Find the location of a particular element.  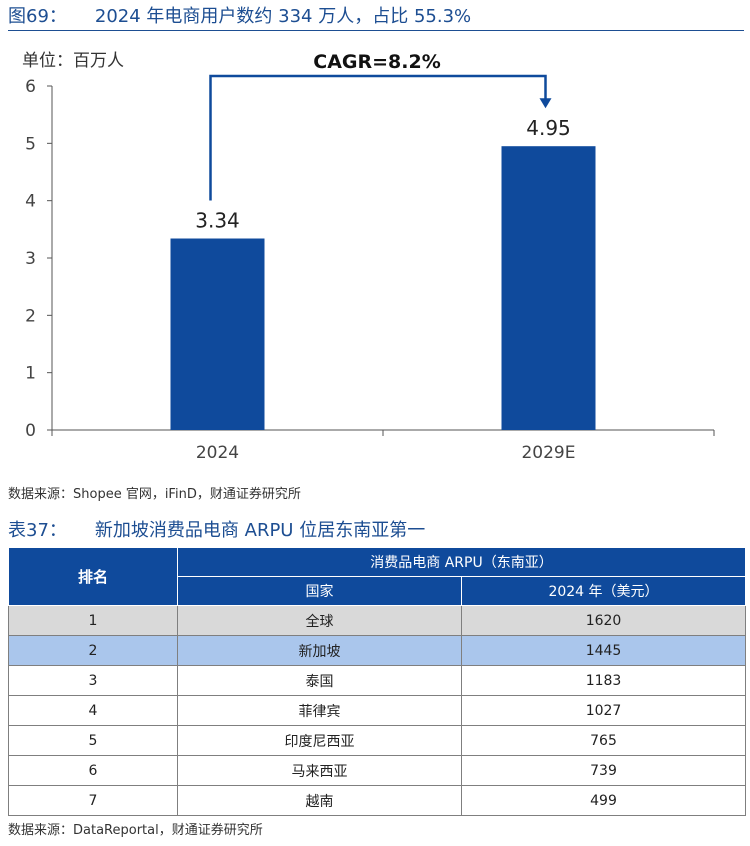

y-axis: 0 1 2 3 4 5 6 is located at coordinates (39, 259).